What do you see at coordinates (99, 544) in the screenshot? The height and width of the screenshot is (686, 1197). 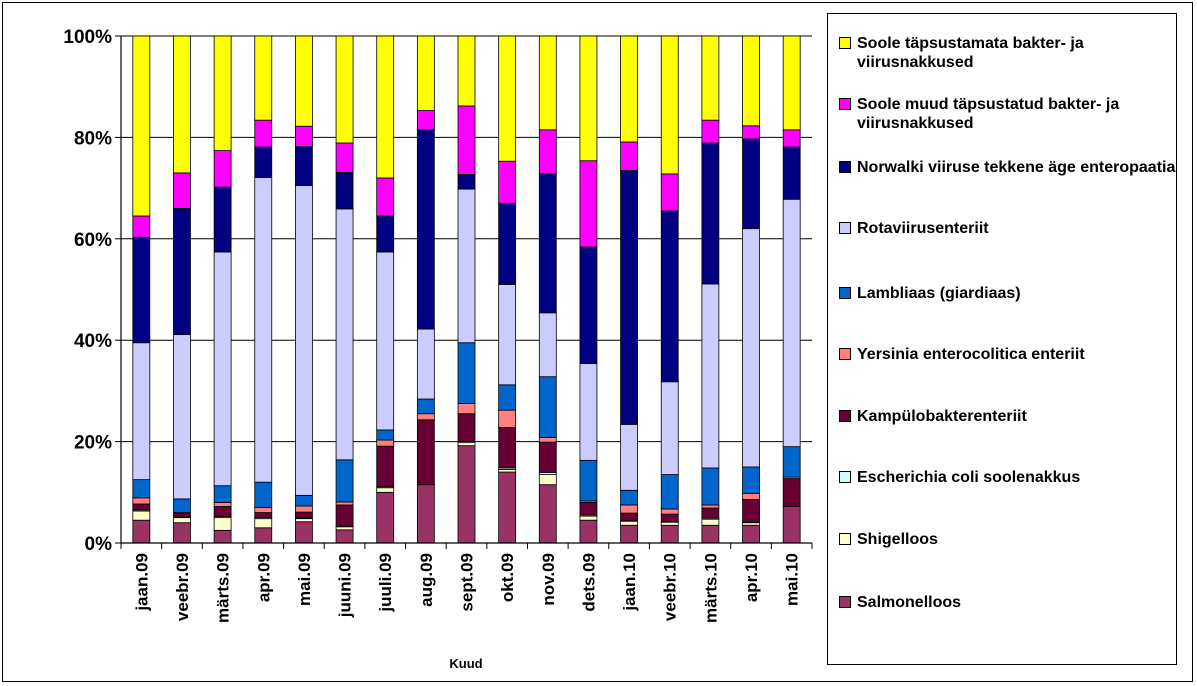 I see `y-tick-label: 0%` at bounding box center [99, 544].